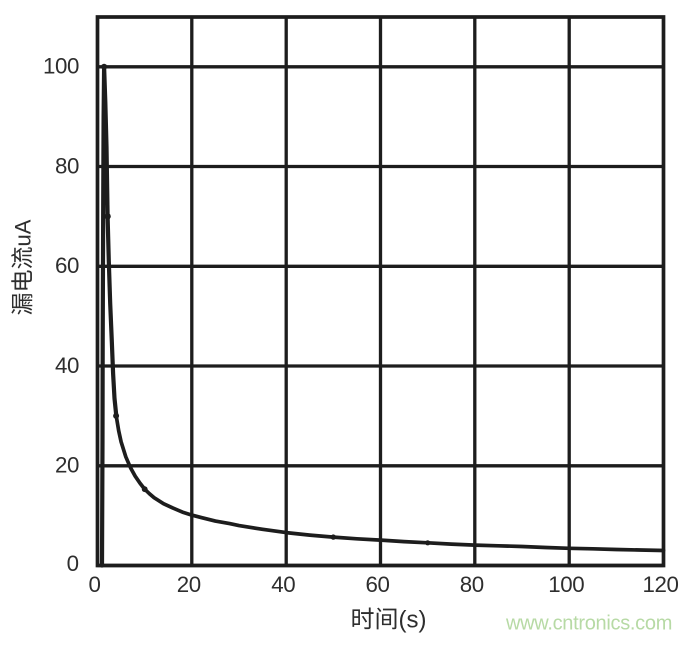 This screenshot has height=645, width=692. What do you see at coordinates (588, 623) in the screenshot?
I see `svg-text: www.cntronics.com` at bounding box center [588, 623].